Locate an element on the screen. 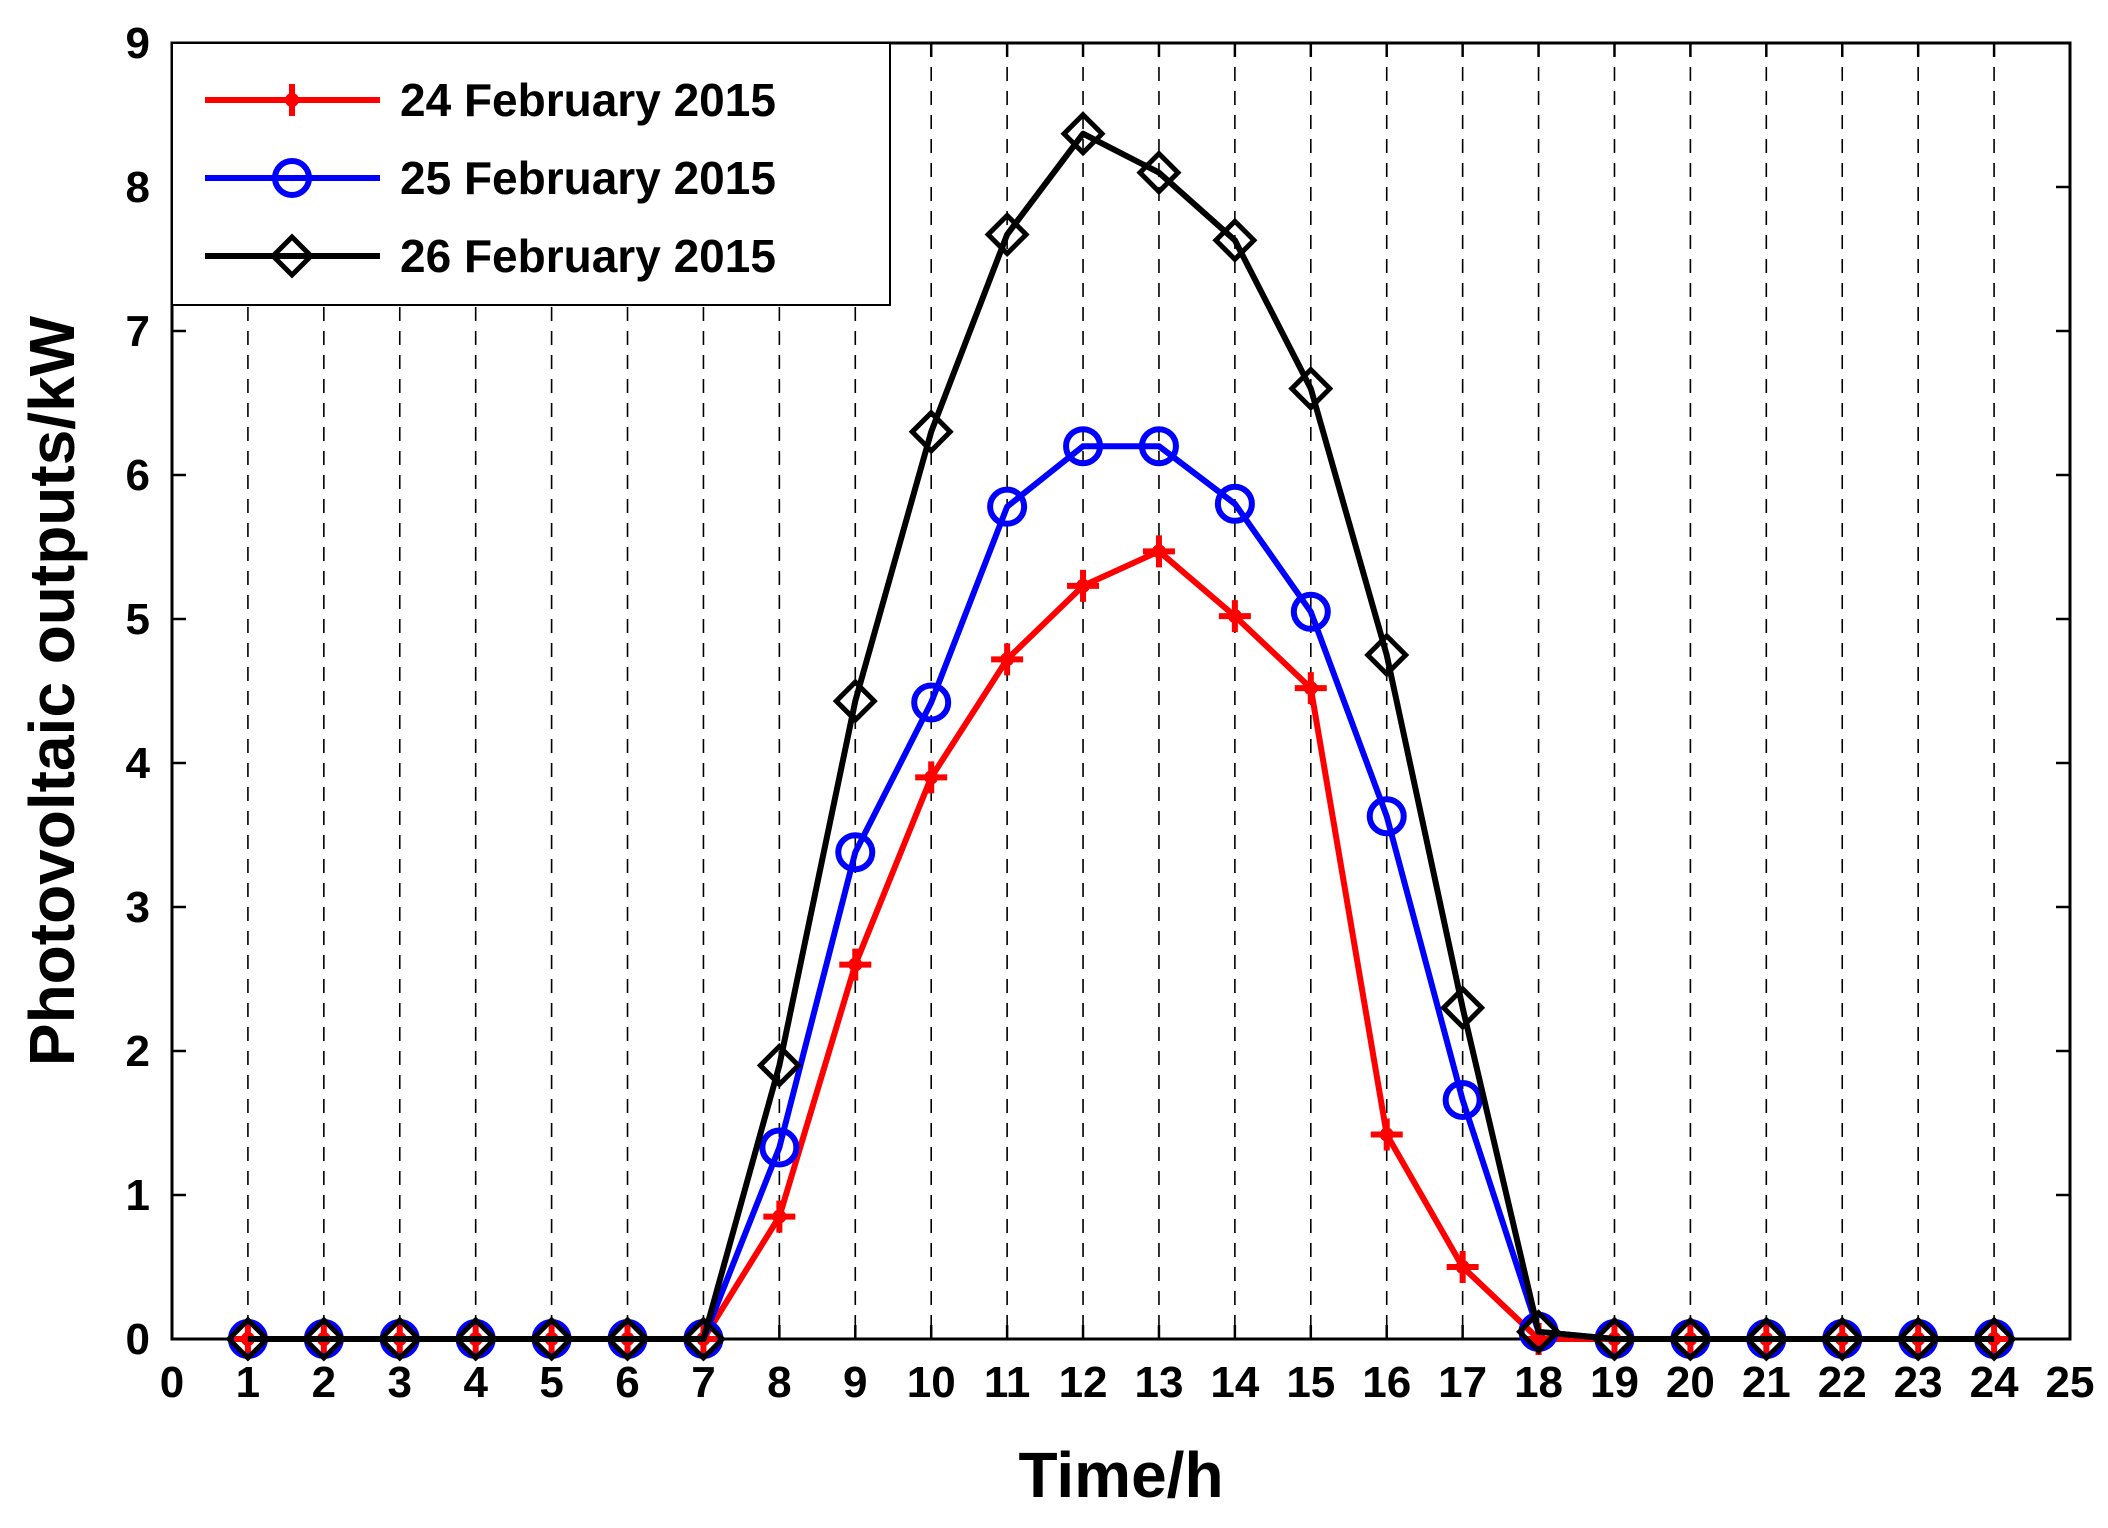 The width and height of the screenshot is (2108, 1528). x-tick-label: 4 is located at coordinates (475, 1382).